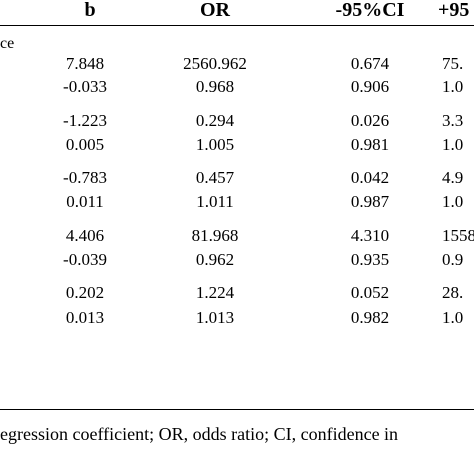 The height and width of the screenshot is (474, 474). What do you see at coordinates (215, 201) in the screenshot?
I see `table-cell: 1.011` at bounding box center [215, 201].